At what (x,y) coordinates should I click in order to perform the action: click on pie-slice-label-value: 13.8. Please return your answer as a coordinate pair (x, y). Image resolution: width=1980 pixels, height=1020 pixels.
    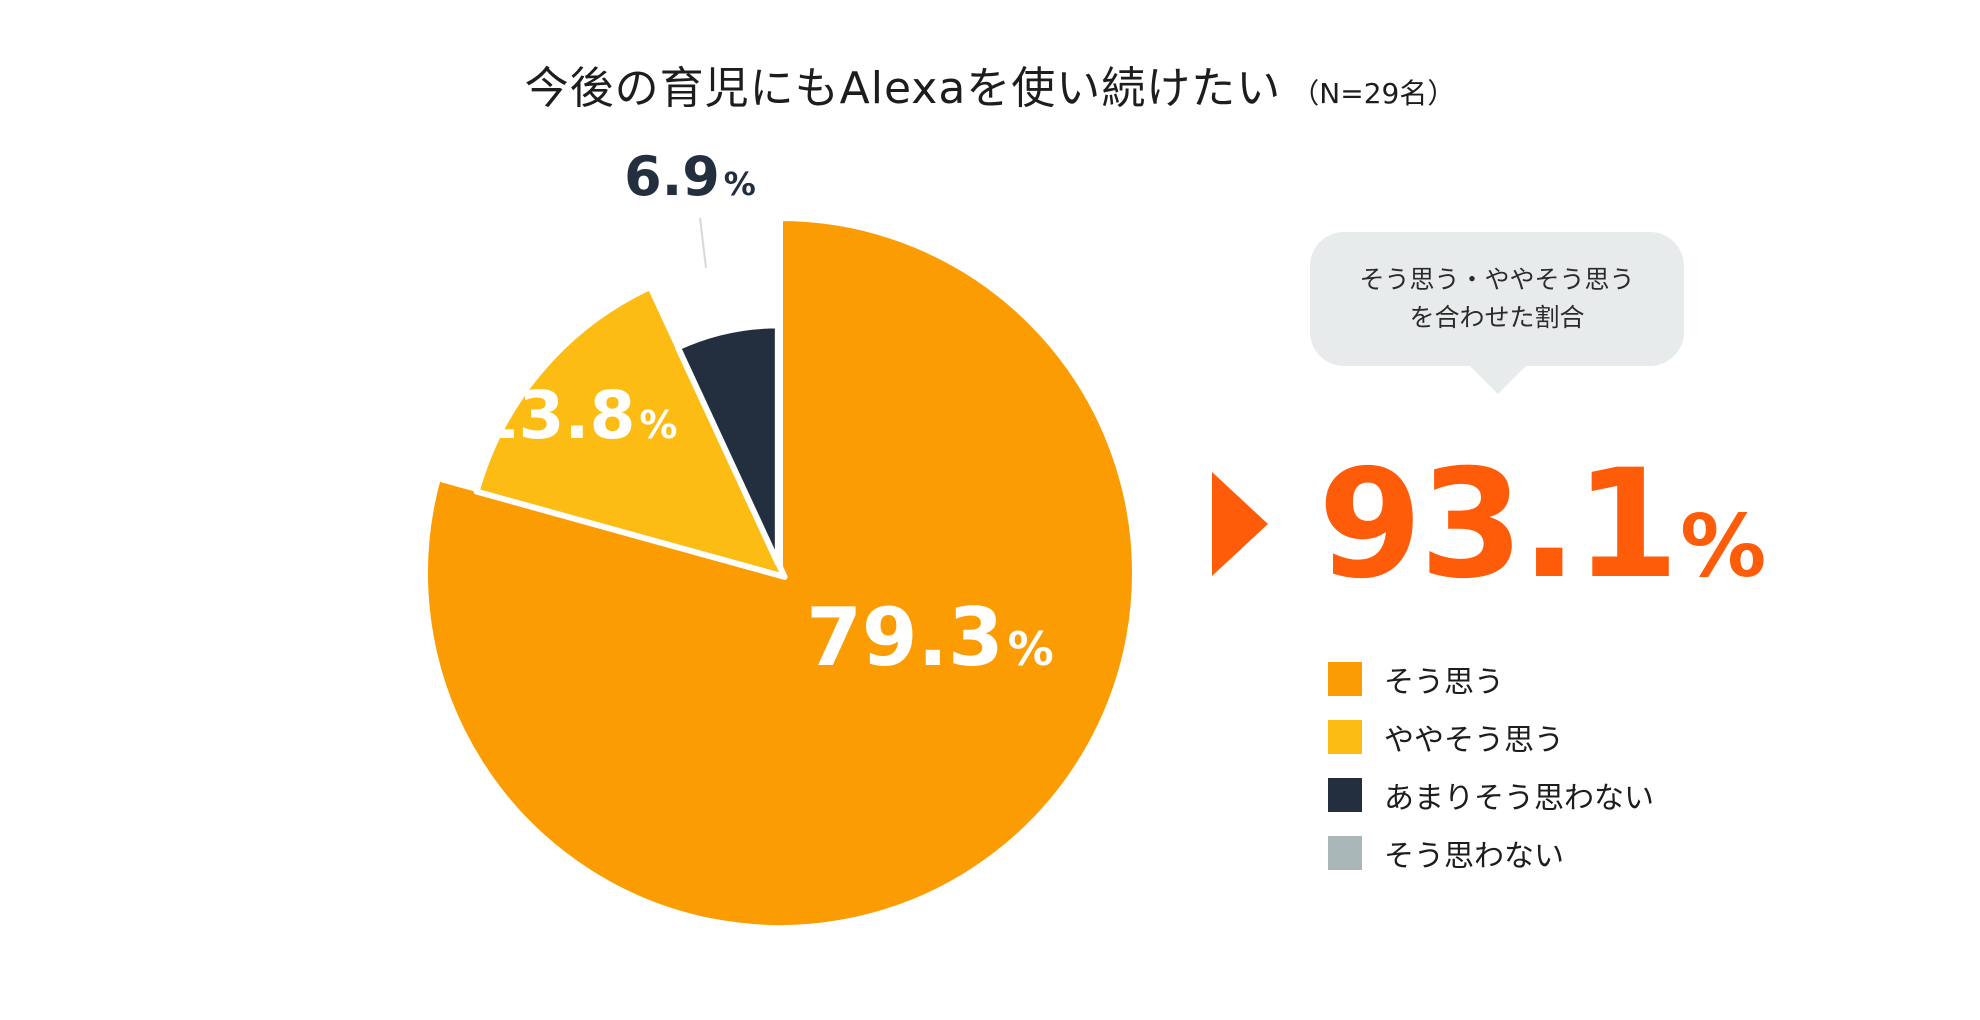
    Looking at the image, I should click on (554, 415).